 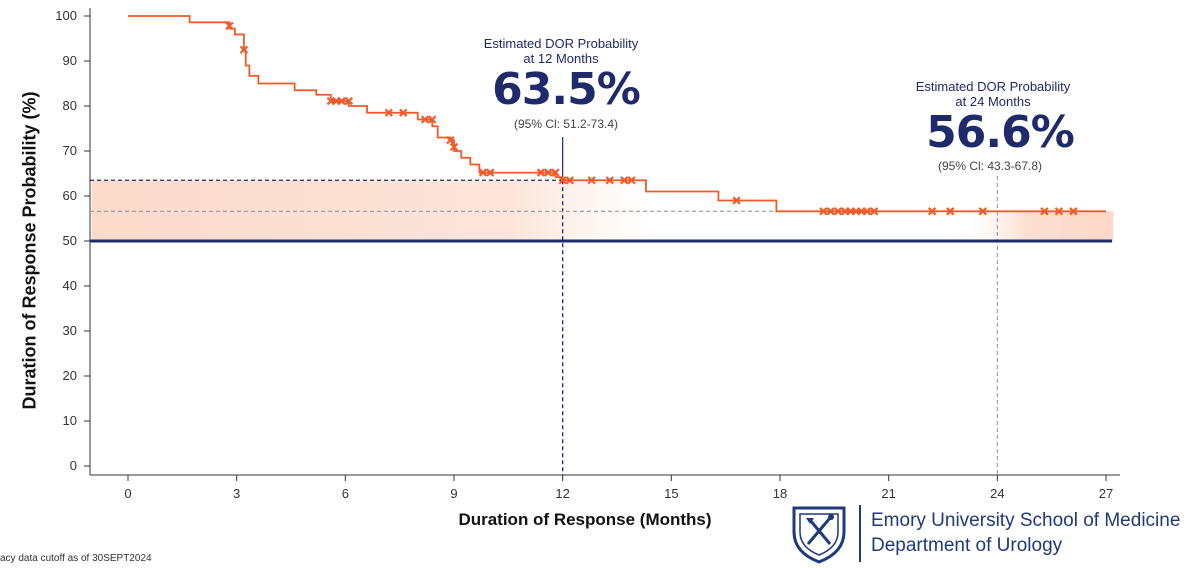 I want to click on annotation-24m-ci: (95% Cl: 43.3-67.8), so click(x=990, y=166).